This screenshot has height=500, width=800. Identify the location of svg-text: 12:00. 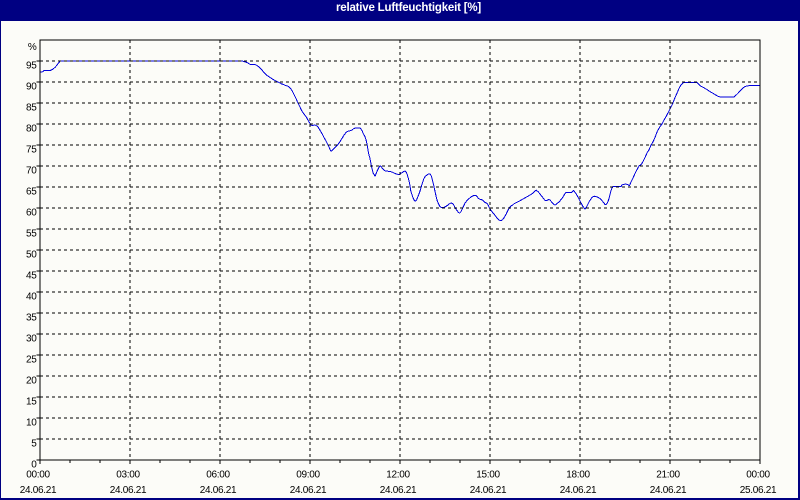
(398, 475).